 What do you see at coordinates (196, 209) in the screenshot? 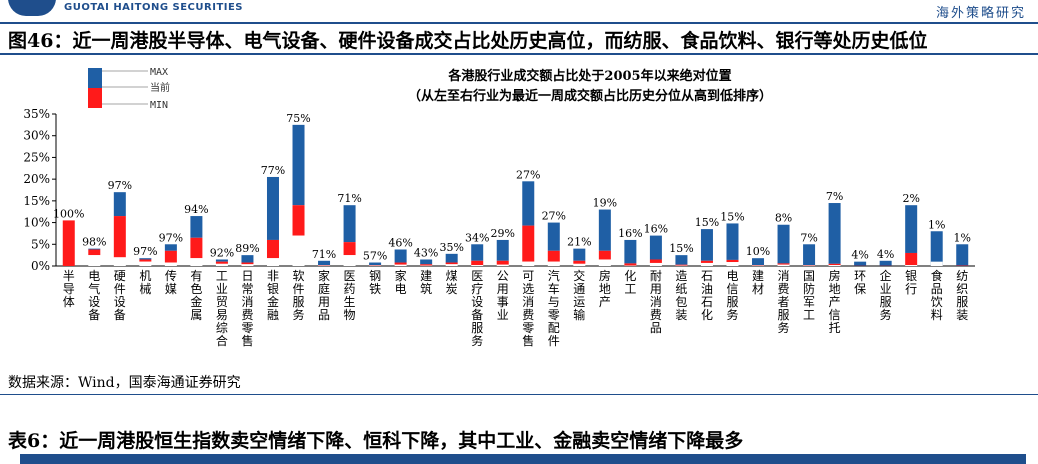
I see `data-label: 94%` at bounding box center [196, 209].